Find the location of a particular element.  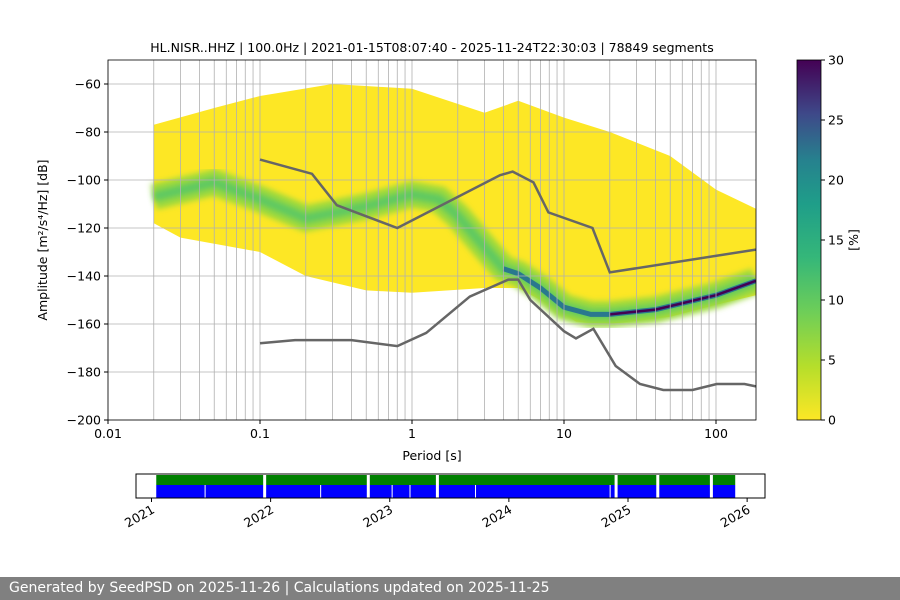

psd-density-peak-max is located at coordinates (682, 297).